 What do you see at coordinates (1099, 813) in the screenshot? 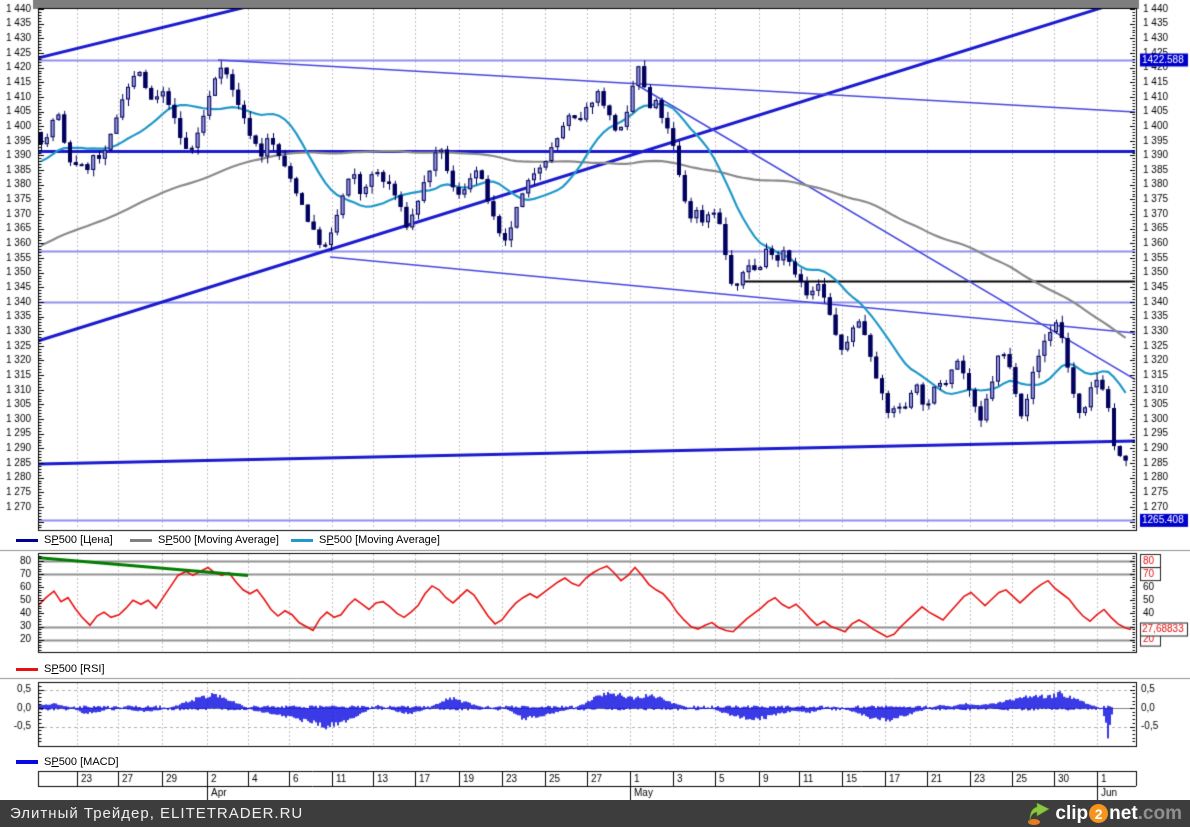
I see `logo-badge-2: 2` at bounding box center [1099, 813].